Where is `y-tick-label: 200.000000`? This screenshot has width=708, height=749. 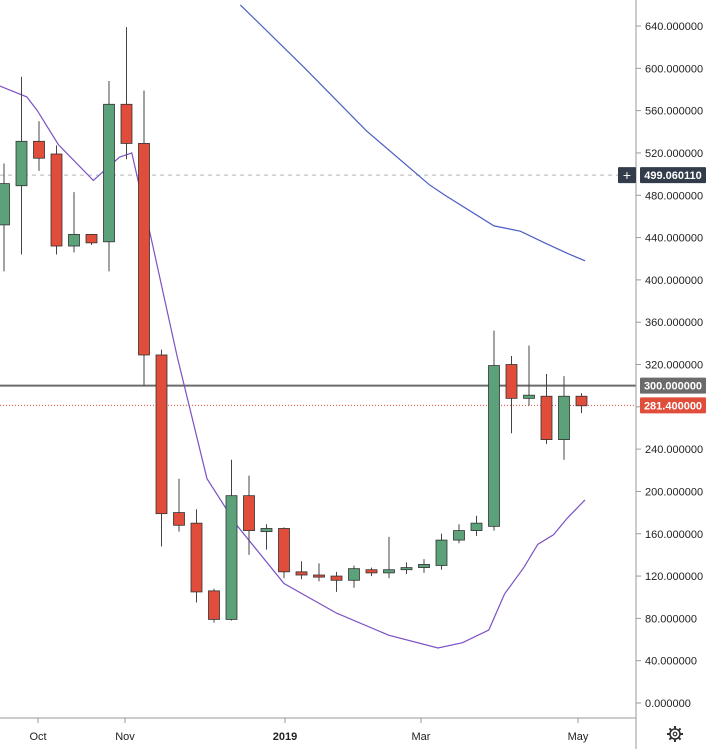 y-tick-label: 200.000000 is located at coordinates (674, 492).